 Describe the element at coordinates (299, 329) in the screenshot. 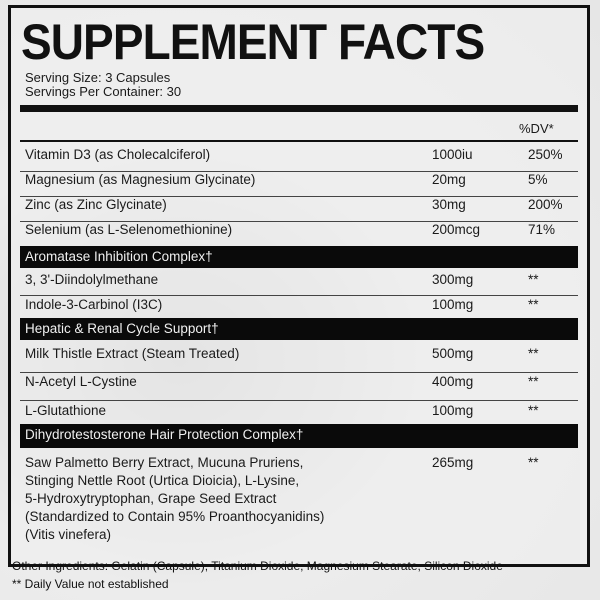

I see `section-header: Hepatic & Renal Cycle Support†` at that location.